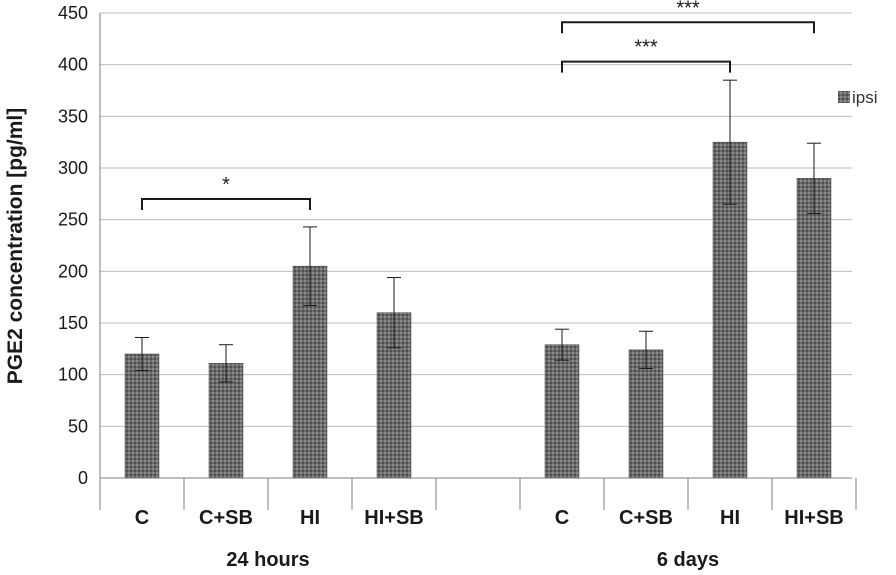 The height and width of the screenshot is (575, 896). Describe the element at coordinates (688, 560) in the screenshot. I see `x-group-label-1: 6 days` at that location.